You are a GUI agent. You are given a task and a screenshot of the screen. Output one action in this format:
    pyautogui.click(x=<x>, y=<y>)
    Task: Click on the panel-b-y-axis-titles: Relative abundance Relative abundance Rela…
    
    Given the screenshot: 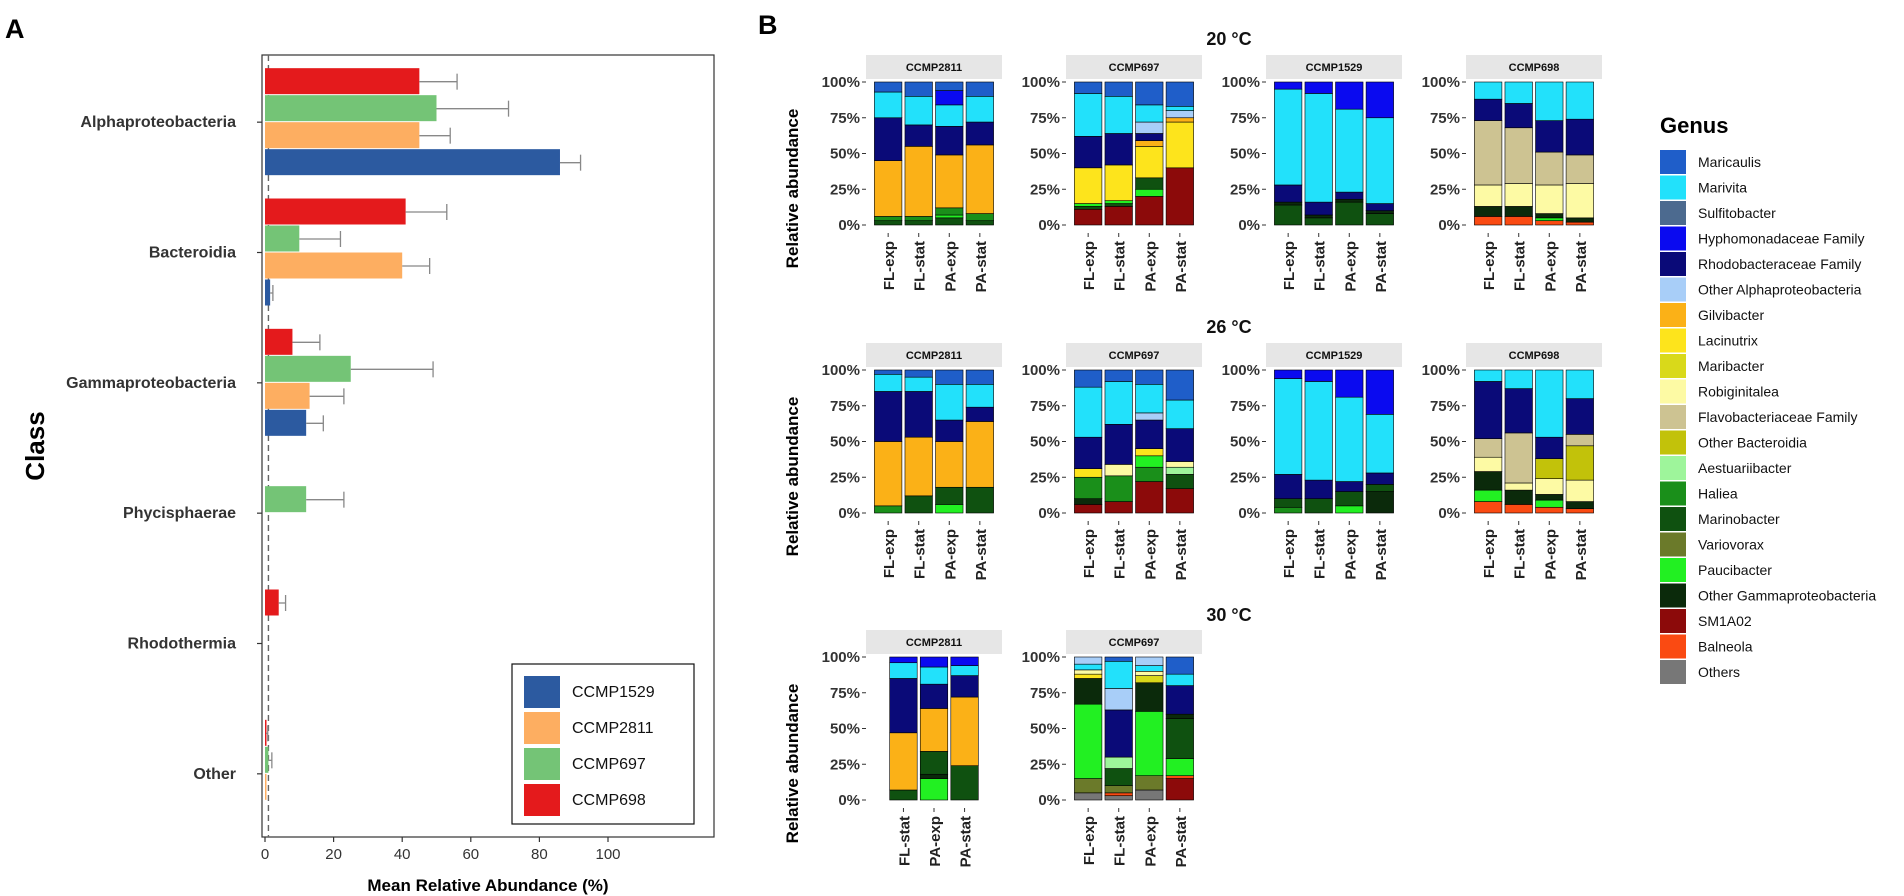 What is the action you would take?
    pyautogui.click(x=792, y=476)
    